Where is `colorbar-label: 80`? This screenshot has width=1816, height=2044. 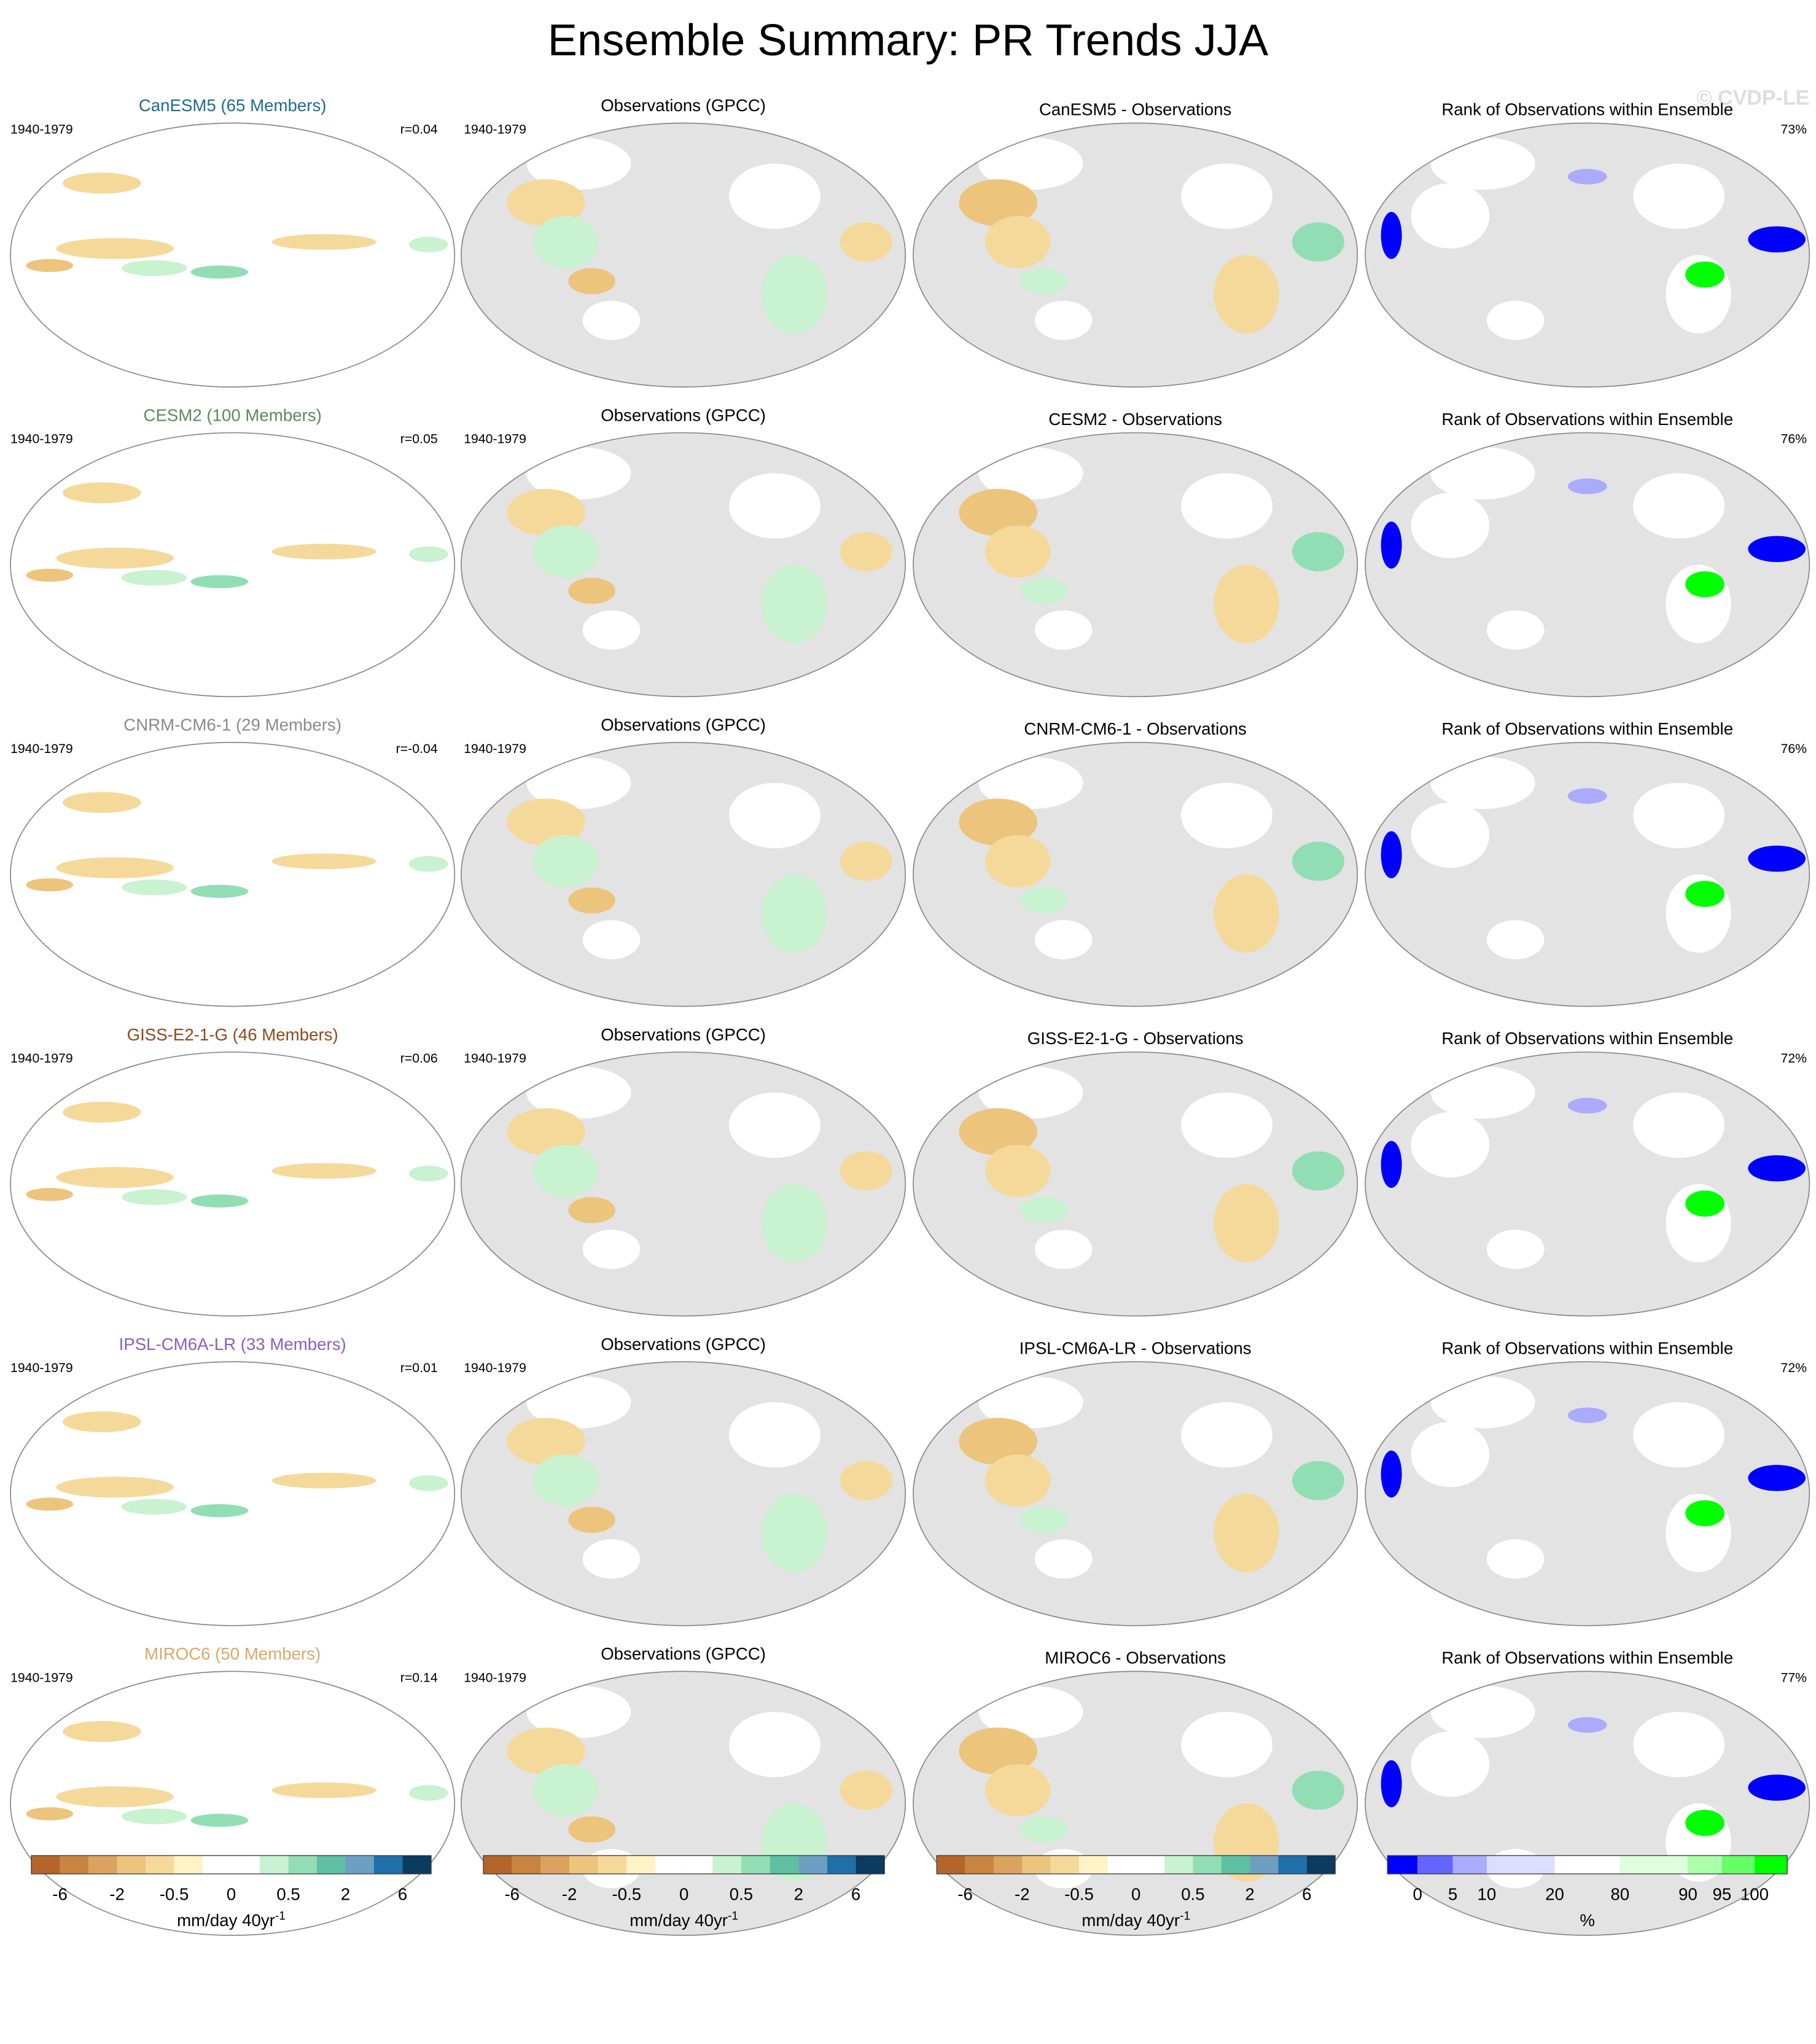 colorbar-label: 80 is located at coordinates (1620, 1894).